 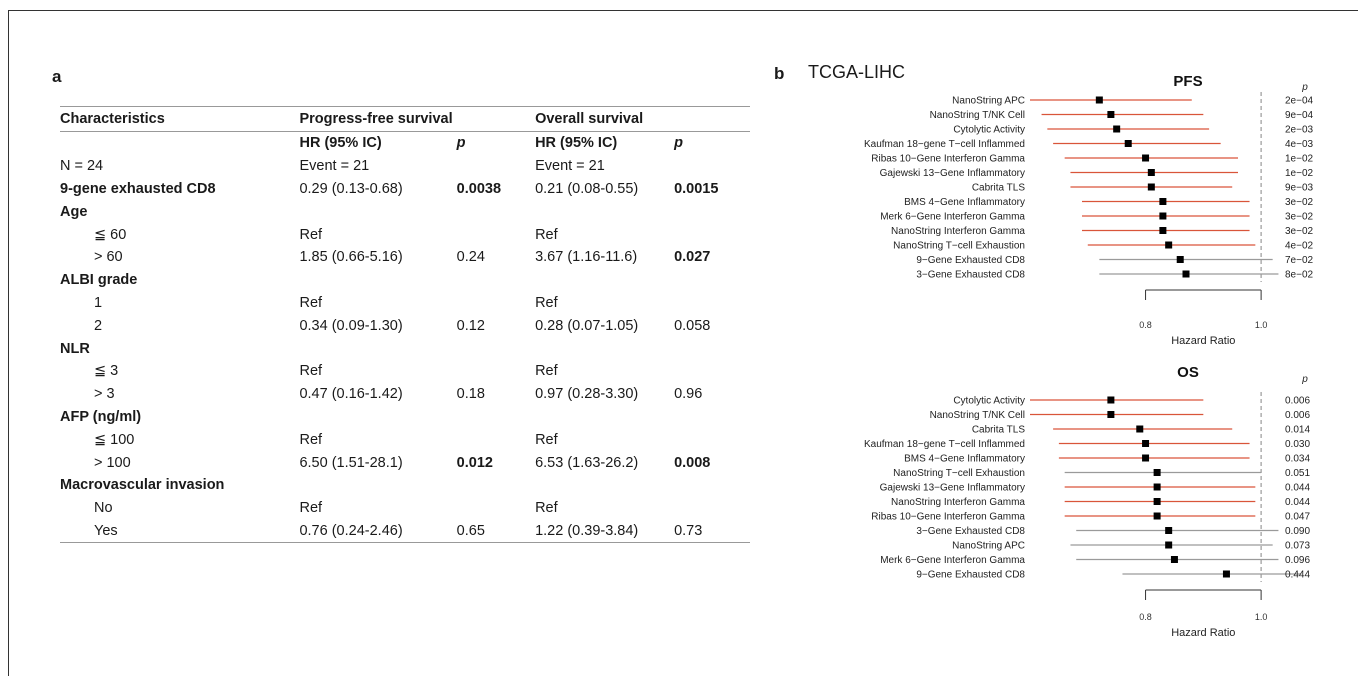 What do you see at coordinates (106, 371) in the screenshot?
I see `row-label: ≦ 3` at bounding box center [106, 371].